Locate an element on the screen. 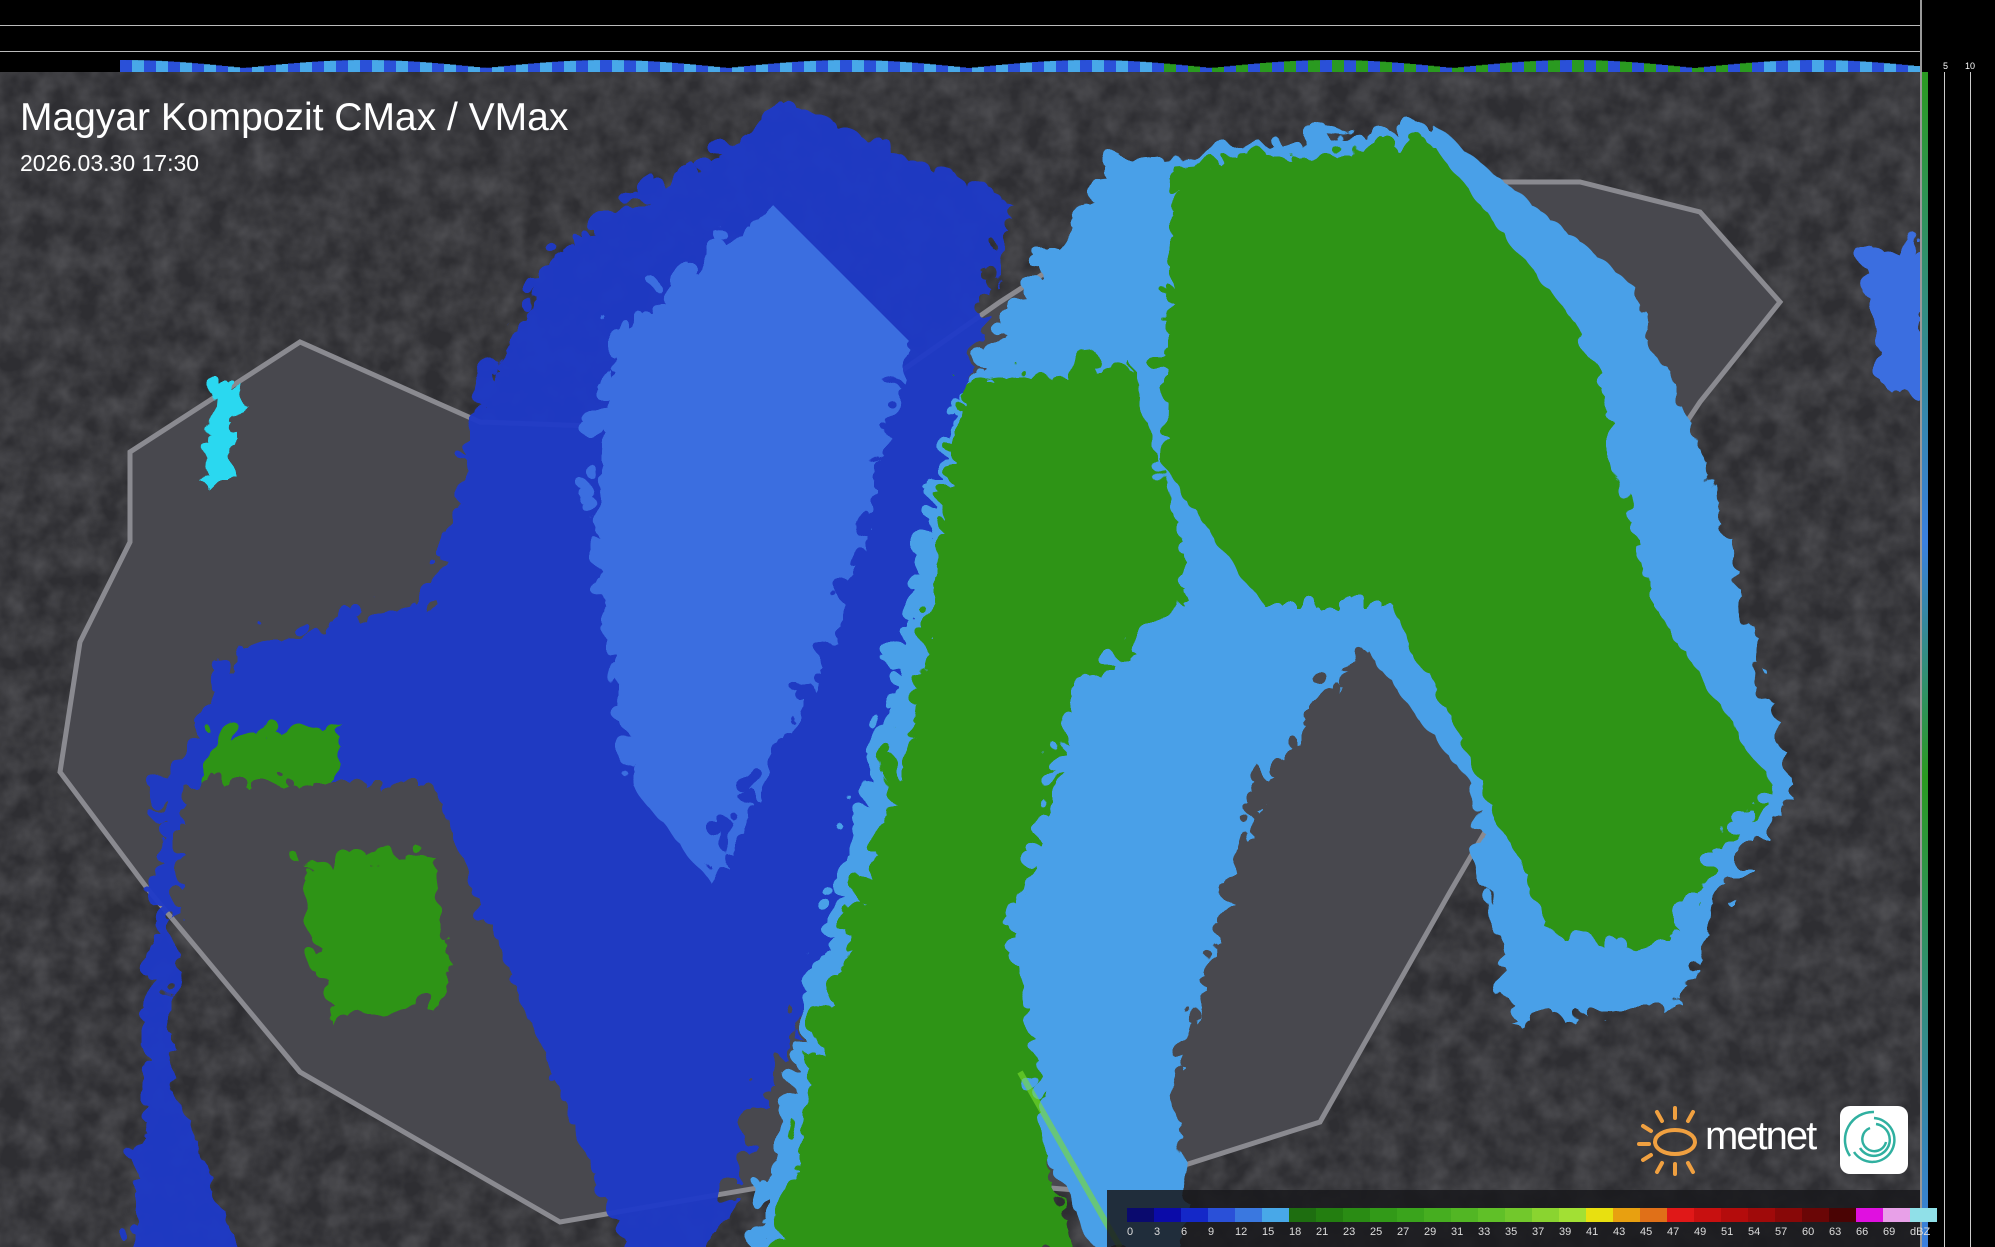  logo-text: metnet is located at coordinates (1761, 1136).